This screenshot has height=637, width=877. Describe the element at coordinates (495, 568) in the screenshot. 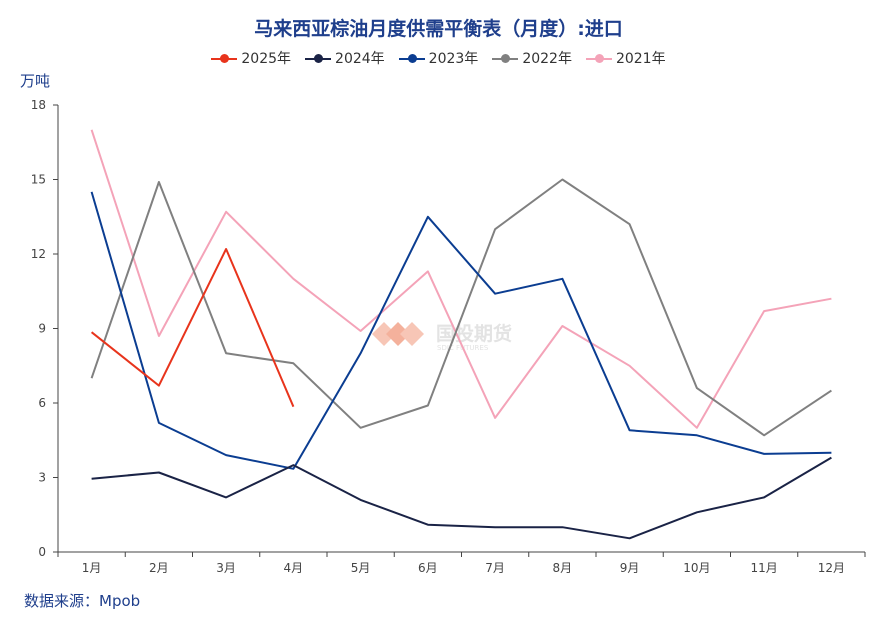

I see `x-tick-label: 7月` at that location.